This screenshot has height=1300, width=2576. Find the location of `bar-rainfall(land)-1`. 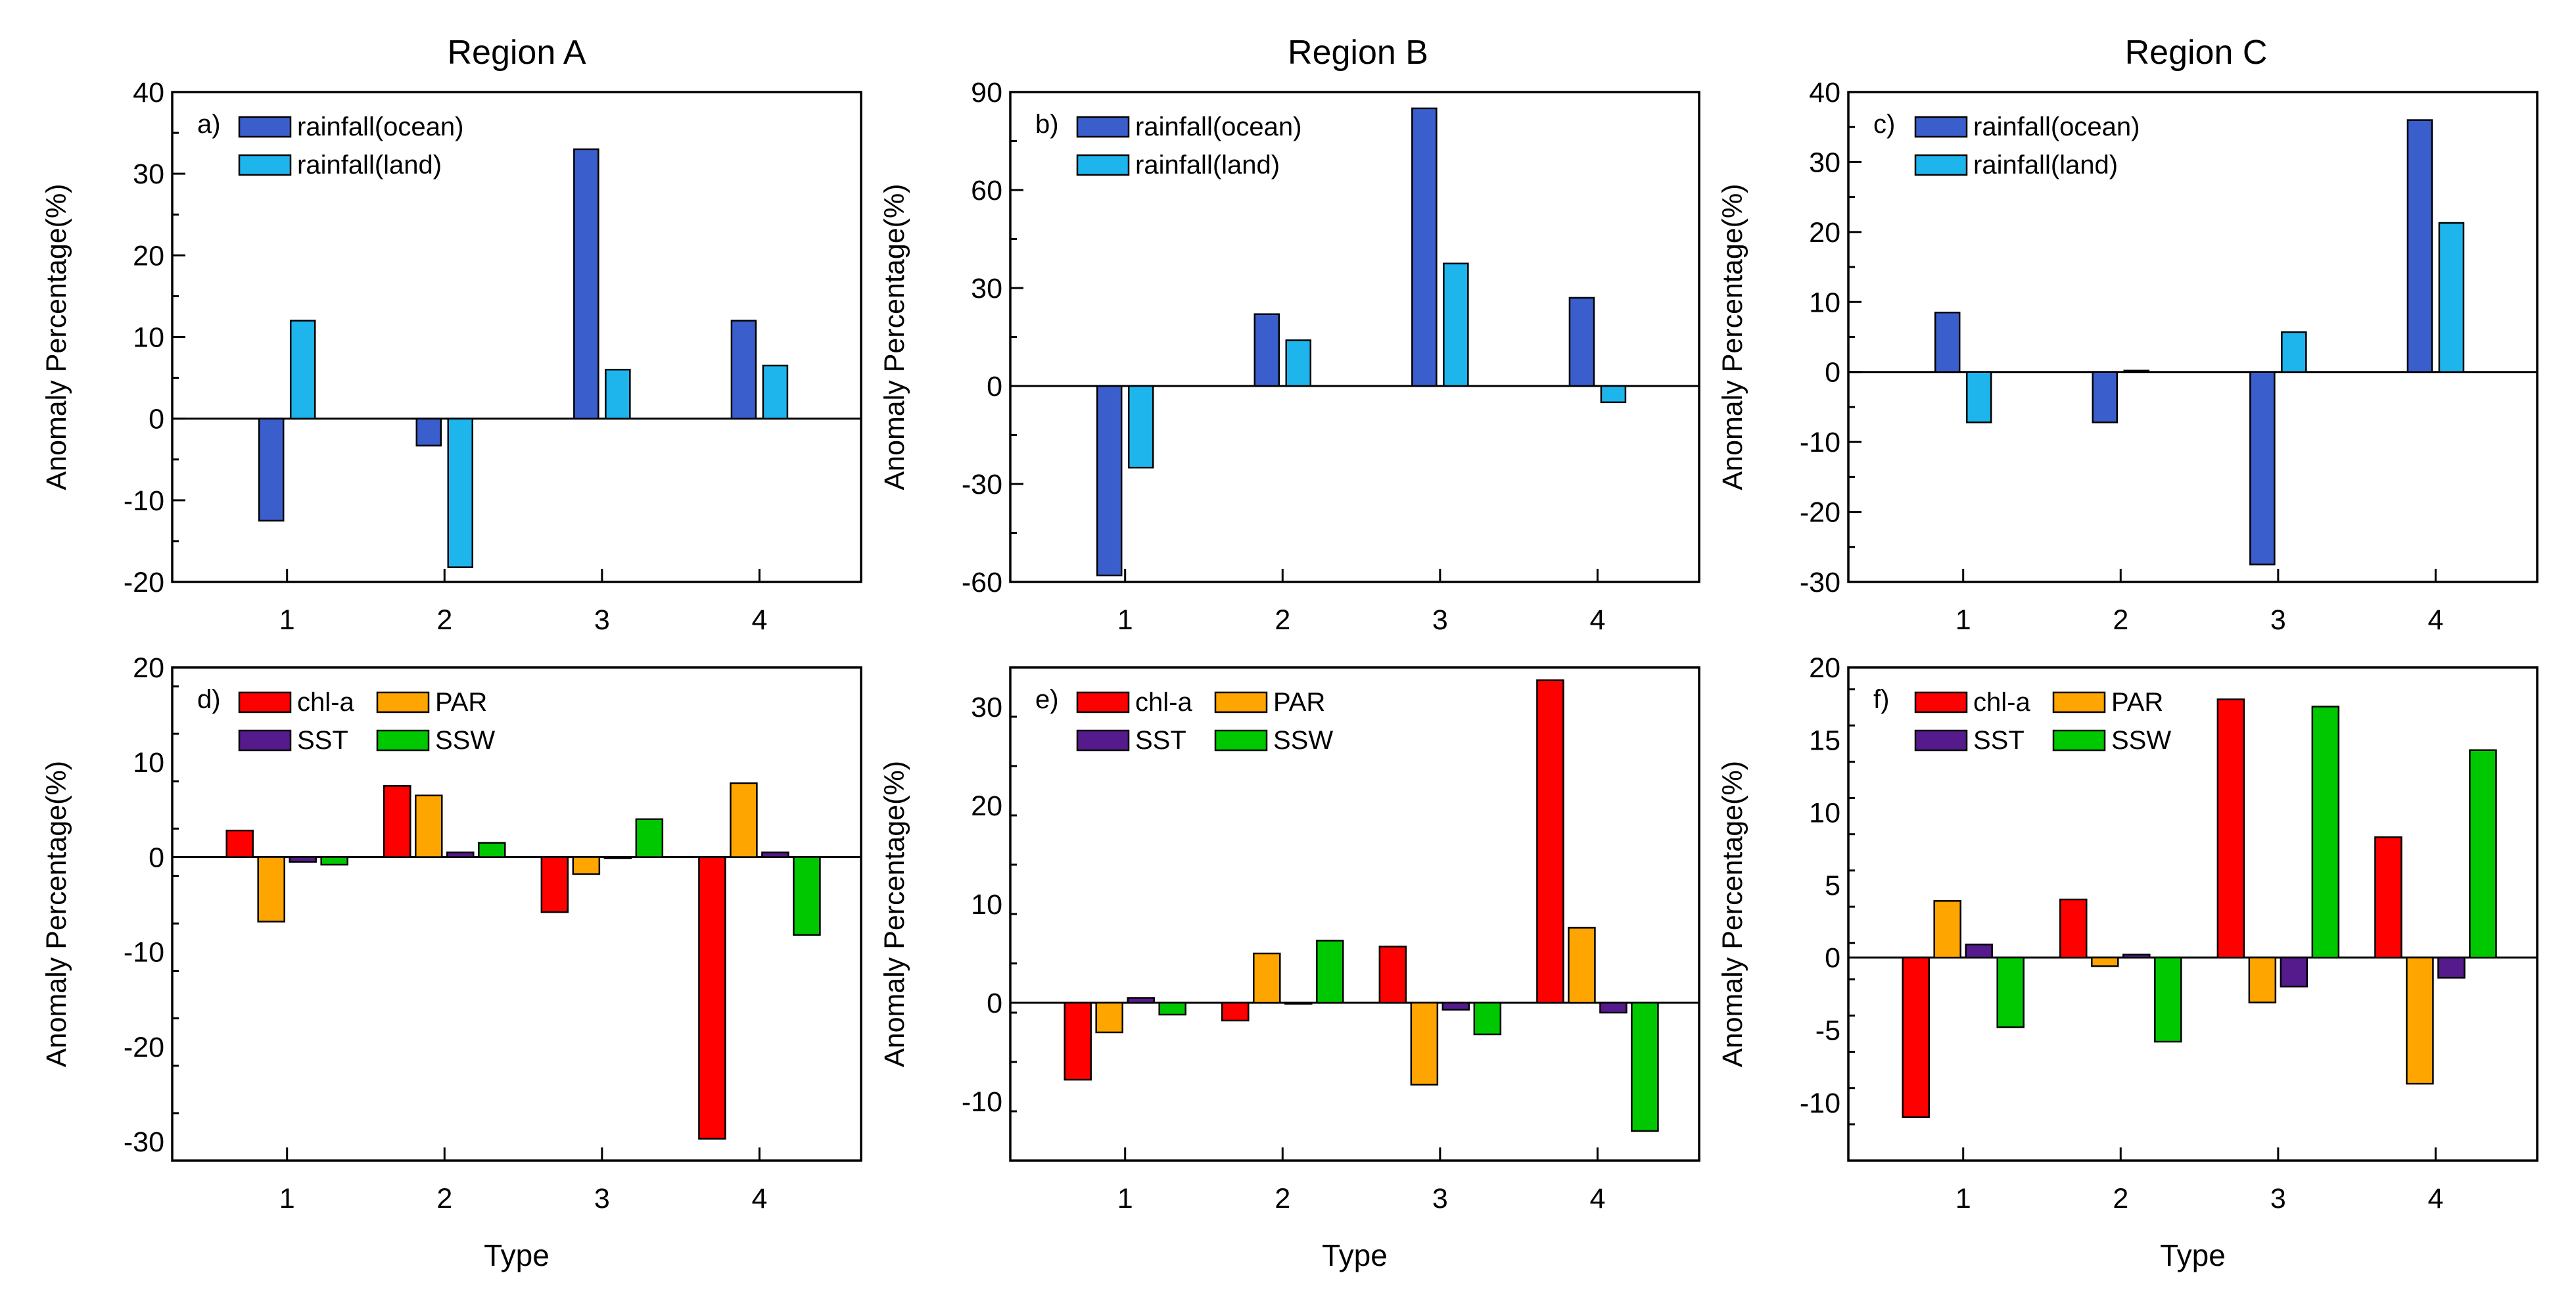

bar-rainfall(land)-1 is located at coordinates (1140, 427).